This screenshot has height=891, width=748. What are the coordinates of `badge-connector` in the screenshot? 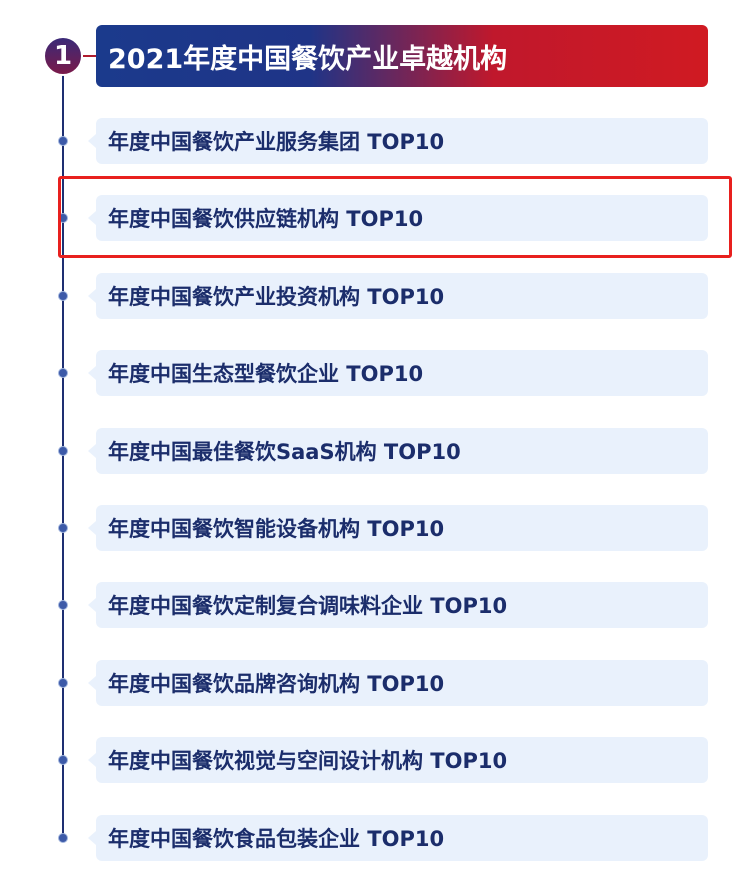 It's located at (89, 56).